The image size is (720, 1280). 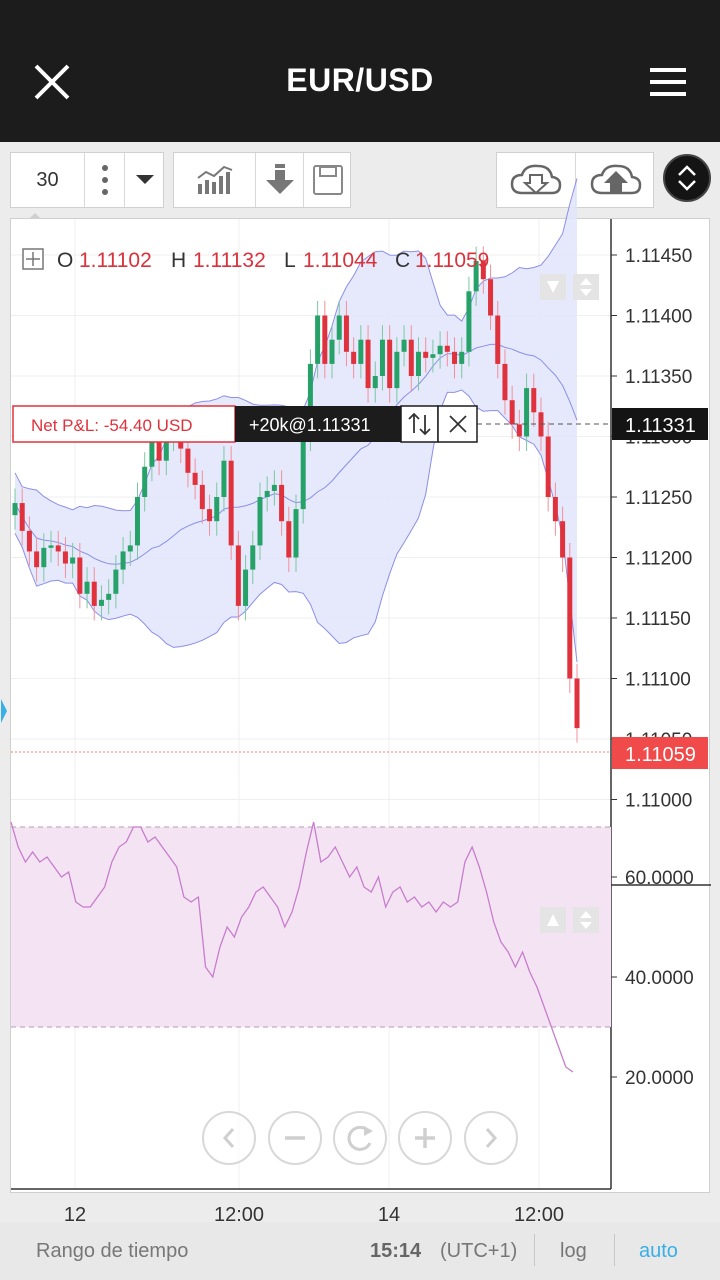 I want to click on scroll-right-button, so click(x=491, y=1138).